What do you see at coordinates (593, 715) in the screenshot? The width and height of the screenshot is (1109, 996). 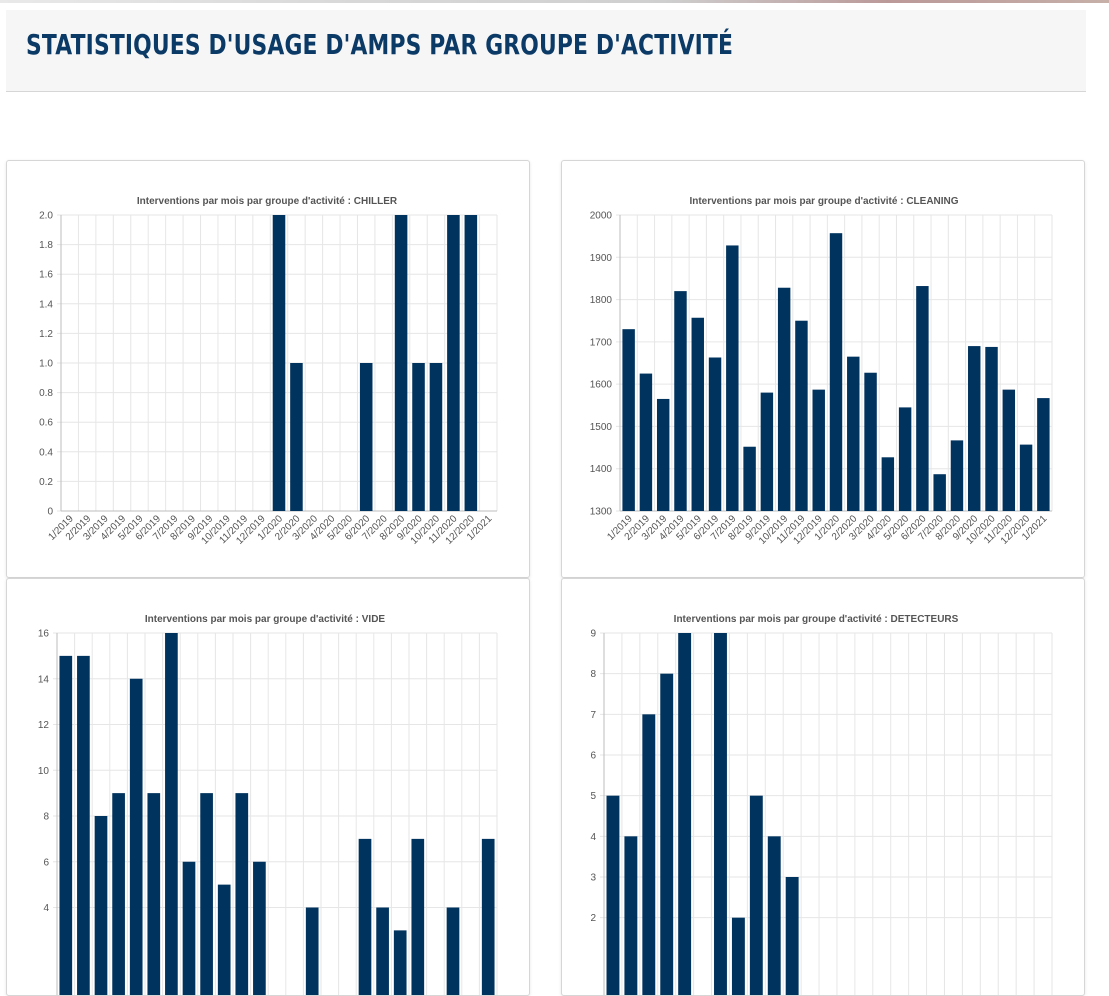 I see `y-tick-label: 7` at bounding box center [593, 715].